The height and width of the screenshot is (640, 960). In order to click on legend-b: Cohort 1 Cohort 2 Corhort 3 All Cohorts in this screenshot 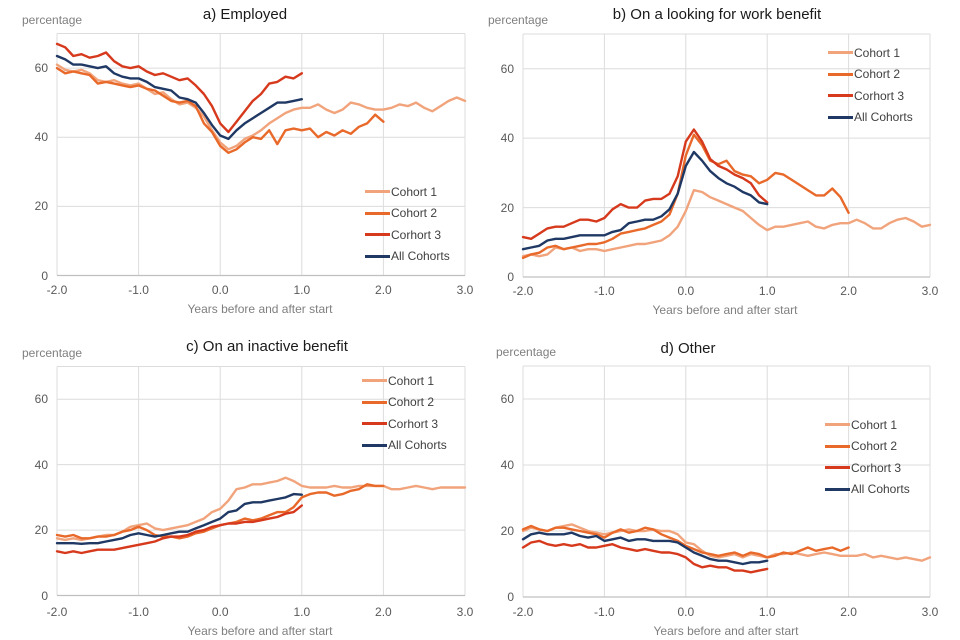, I will do `click(870, 85)`.